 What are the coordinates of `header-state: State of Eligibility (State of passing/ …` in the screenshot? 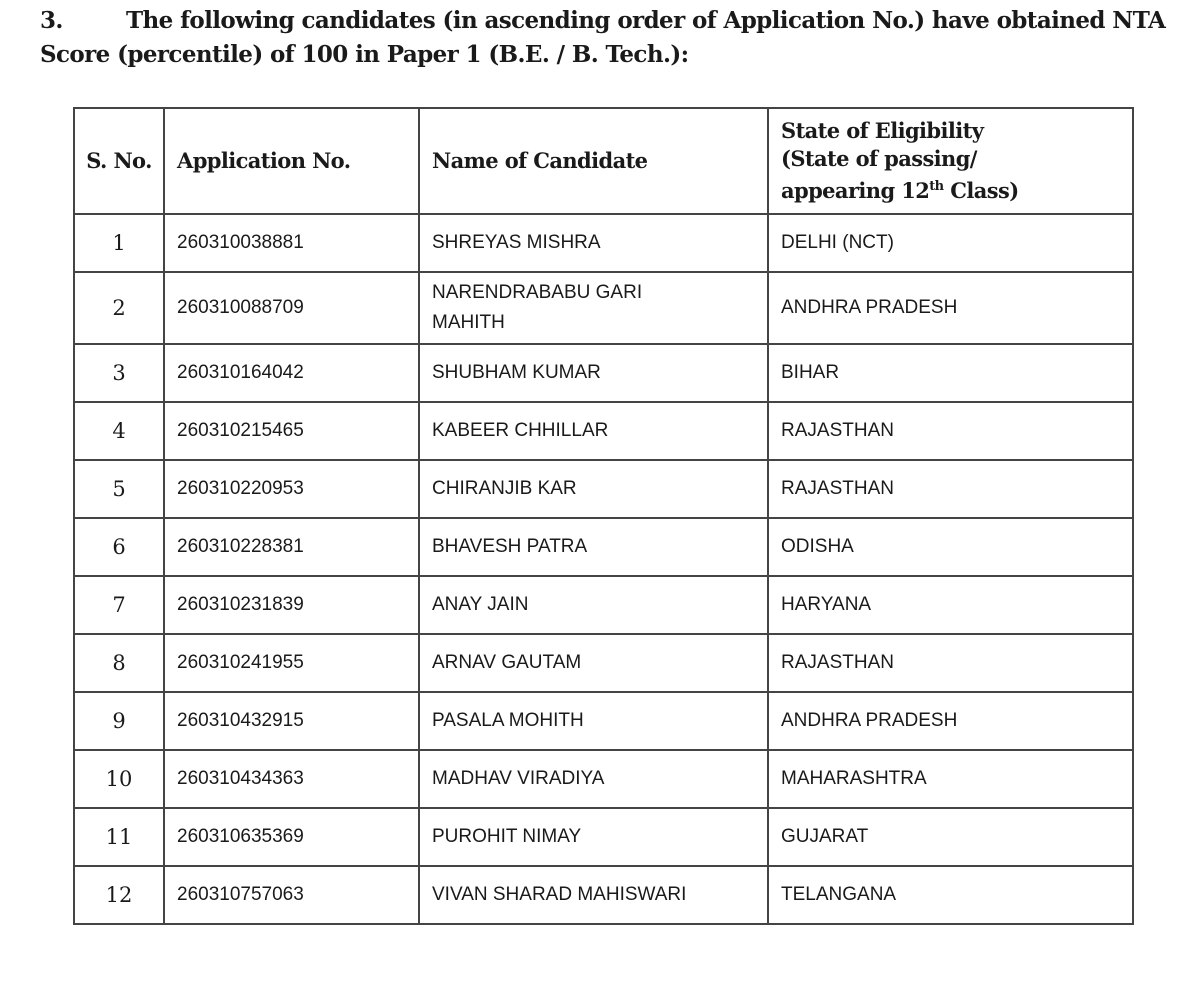 It's located at (950, 161).